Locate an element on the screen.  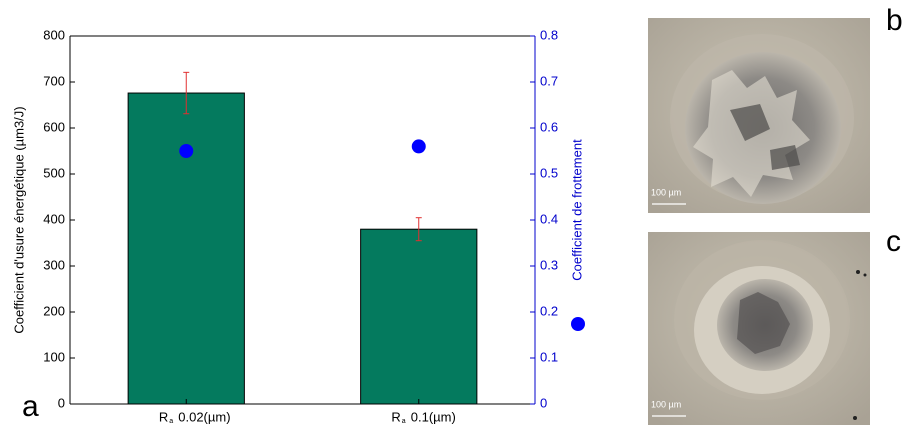
x-tick-label: 0.02(µm) is located at coordinates (204, 416).